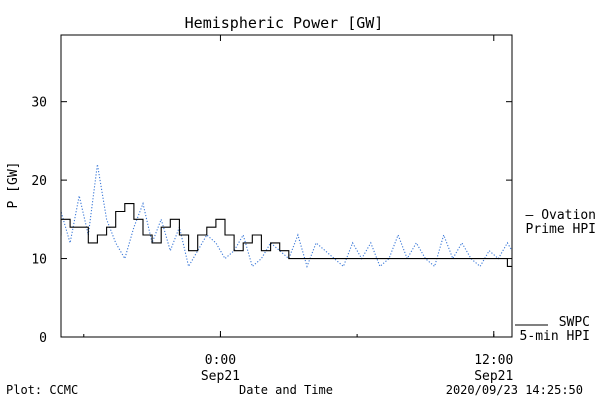  I want to click on legend-swpc-line-2: 5-min HPI, so click(555, 336).